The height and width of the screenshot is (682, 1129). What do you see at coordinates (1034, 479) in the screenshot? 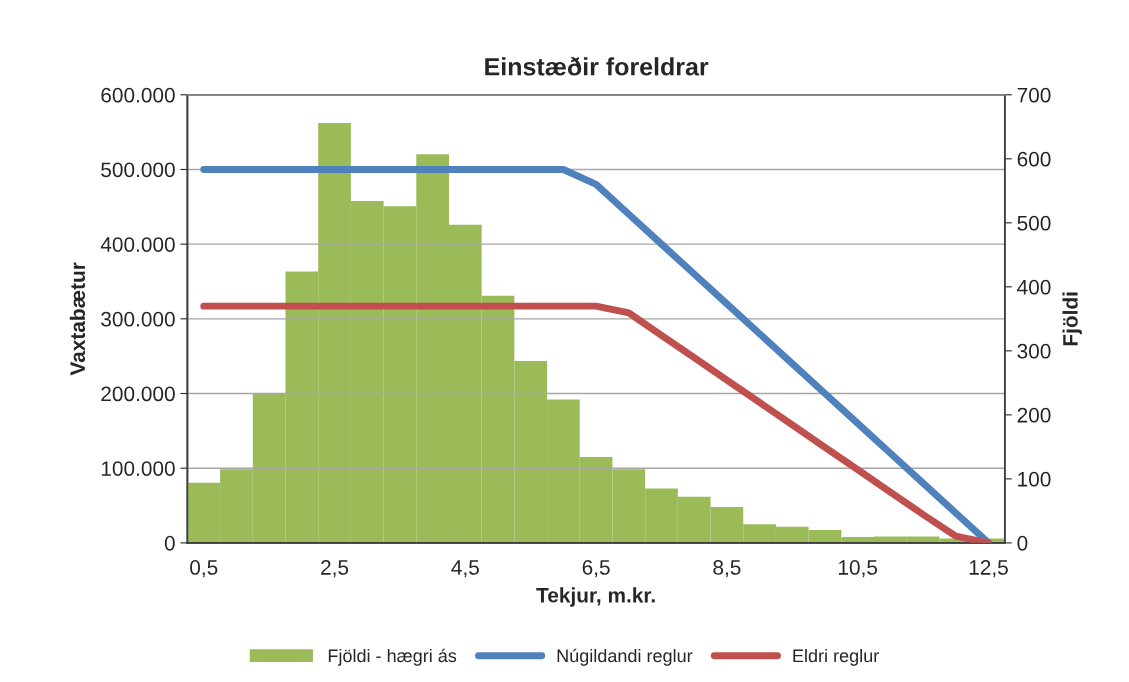
I see `y2-tick-label: 100` at bounding box center [1034, 479].